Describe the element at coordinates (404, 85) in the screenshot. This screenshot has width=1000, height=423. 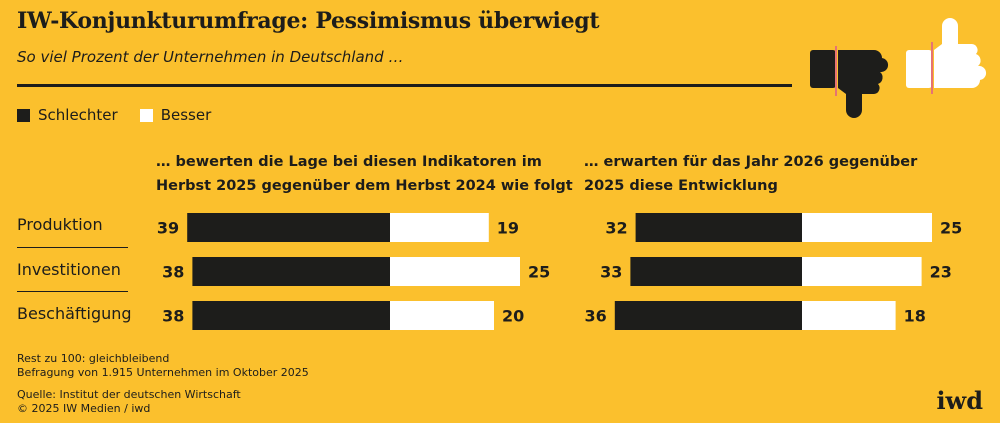
I see `title-divider` at that location.